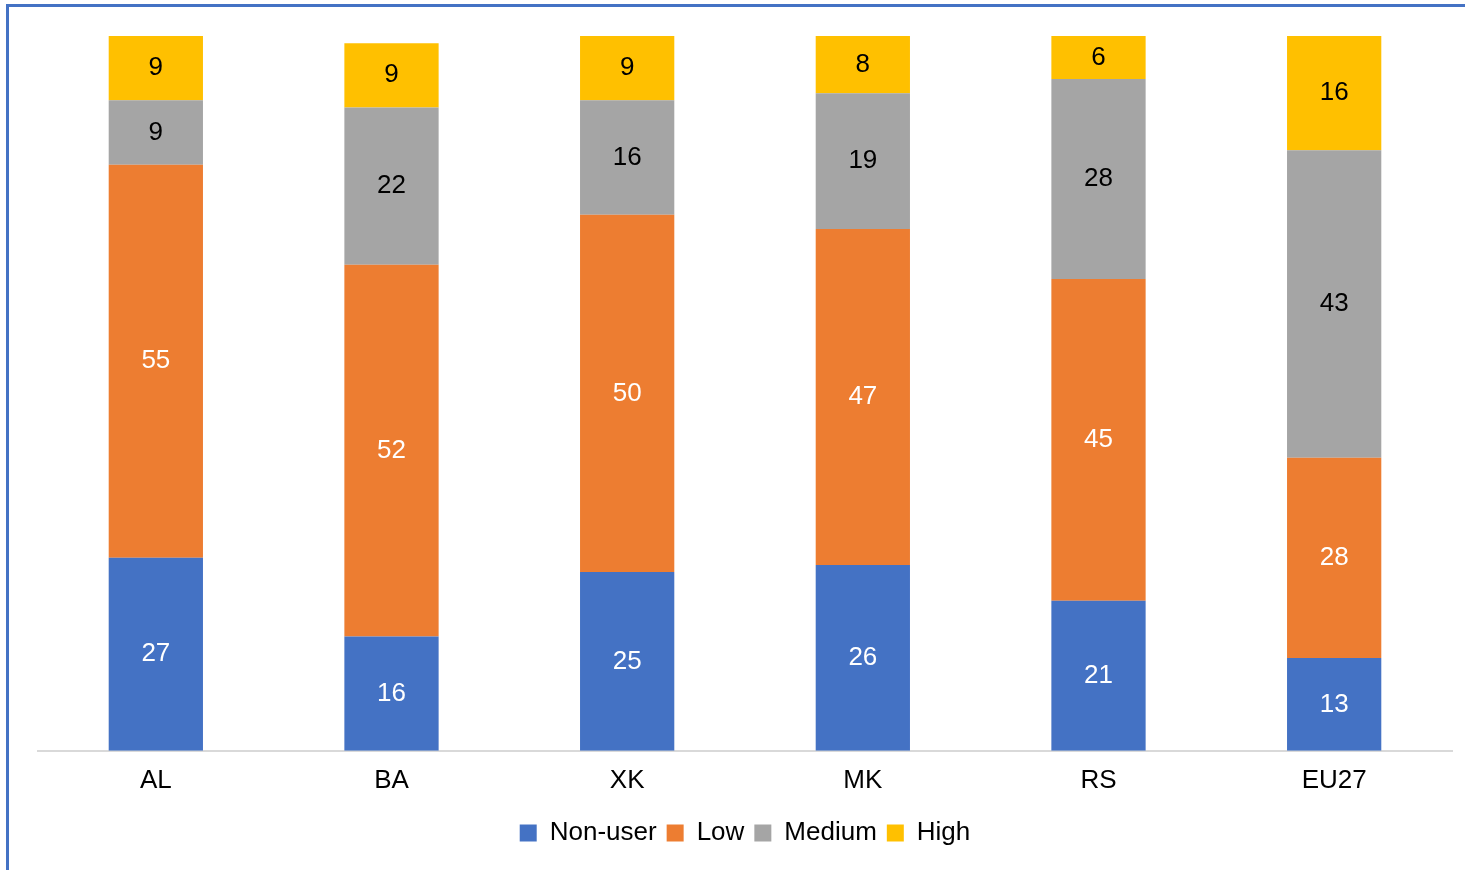  I want to click on legend-label: Low, so click(720, 831).